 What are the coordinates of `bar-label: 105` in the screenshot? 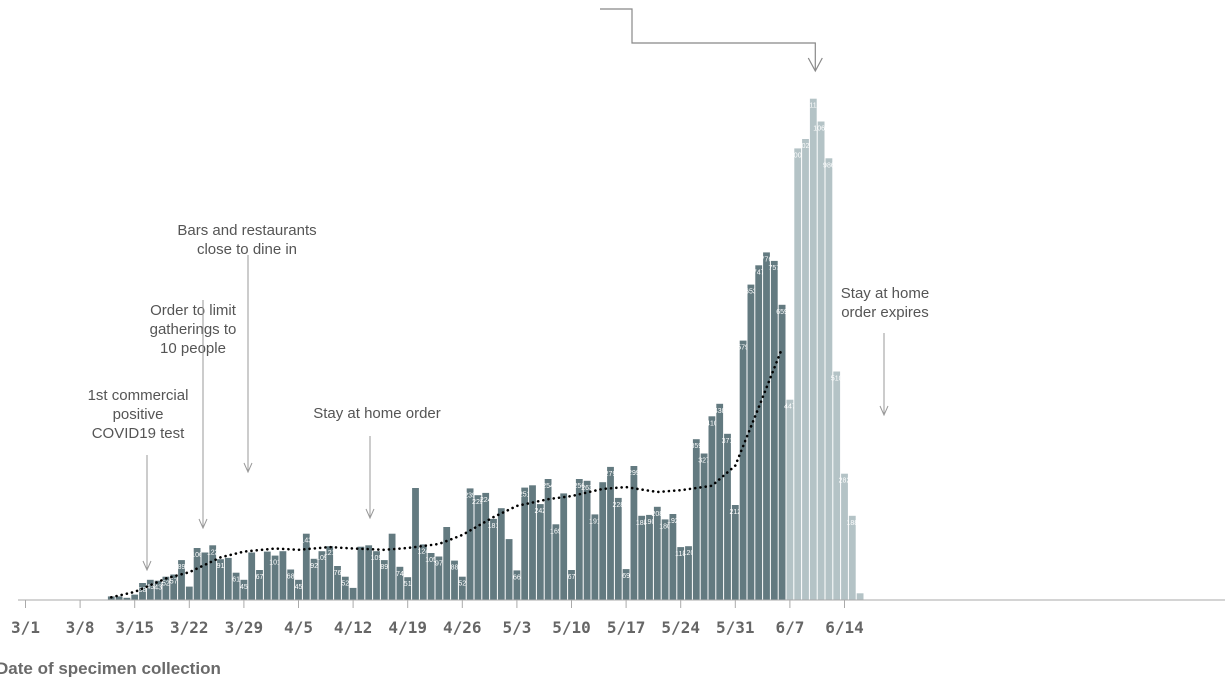 It's located at (431, 560).